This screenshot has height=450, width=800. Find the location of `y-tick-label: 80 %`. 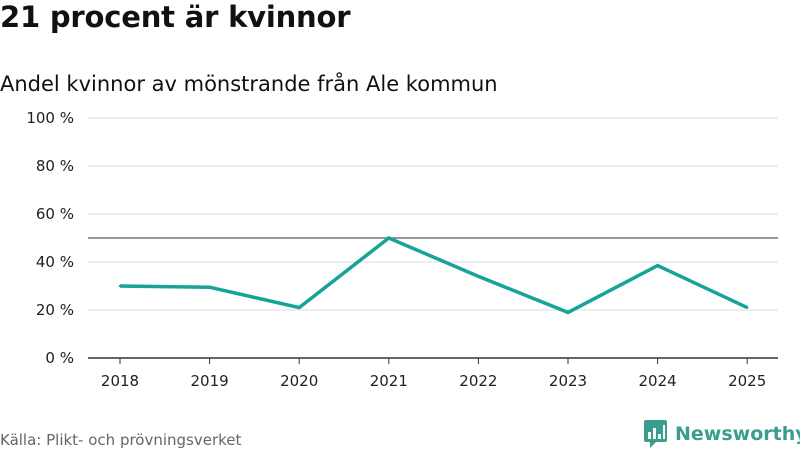

y-tick-label: 80 % is located at coordinates (55, 166).